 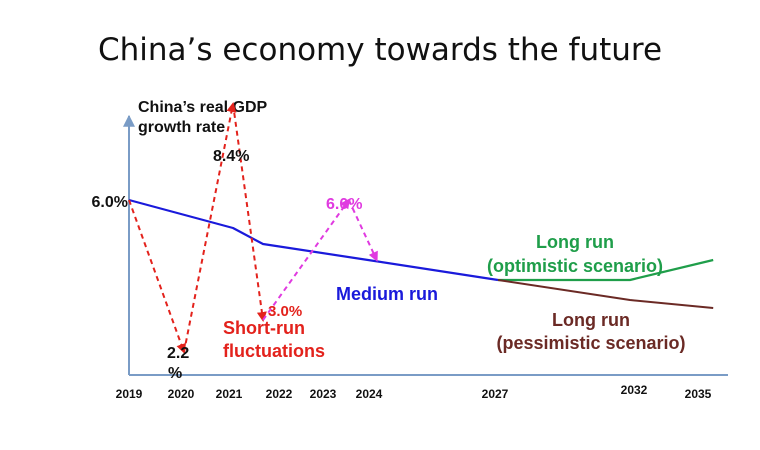 I want to click on x-tick-label: 2027, so click(x=495, y=394).